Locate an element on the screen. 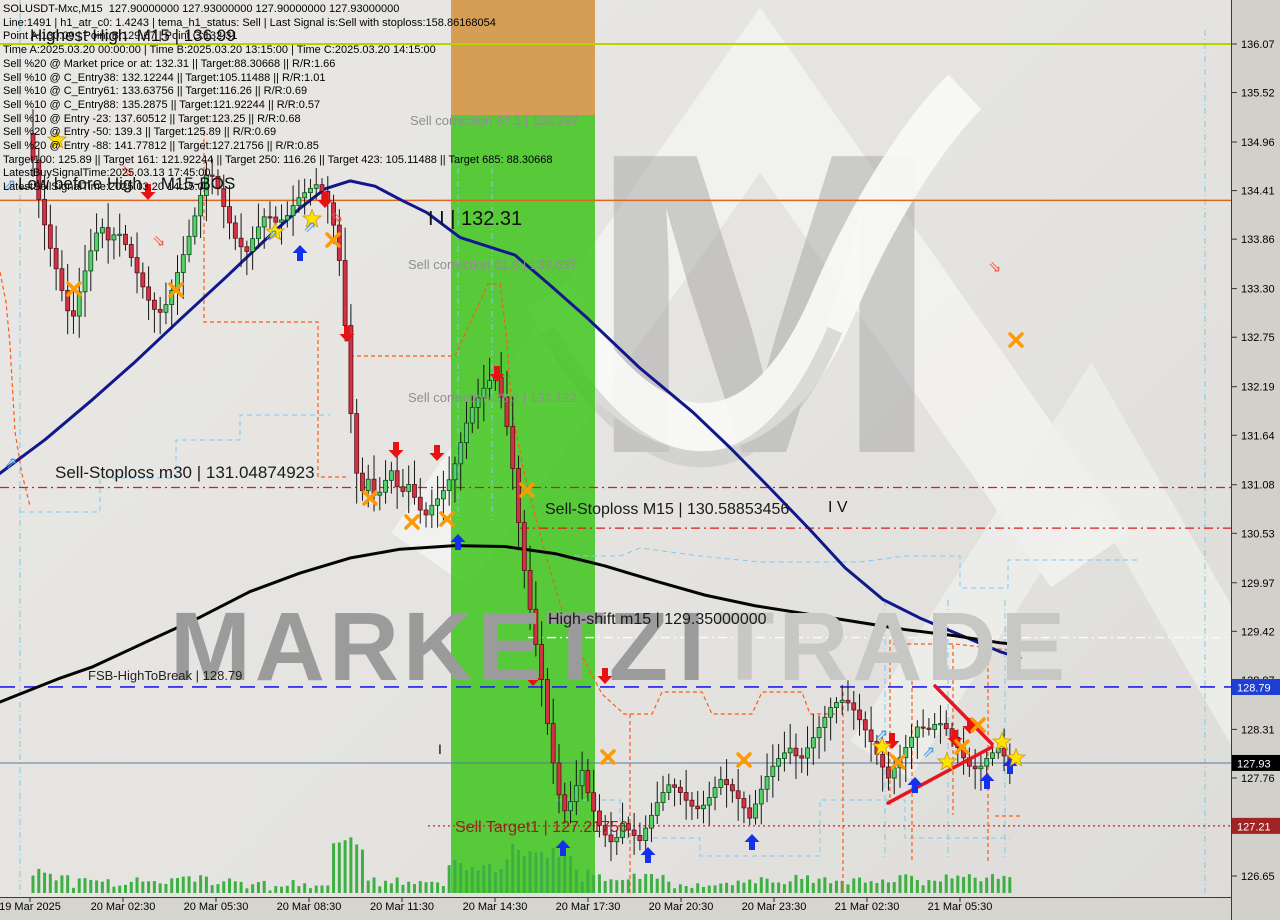 This screenshot has width=1280, height=920. time-axis-label: 20 Mar 14:30 is located at coordinates (495, 907).